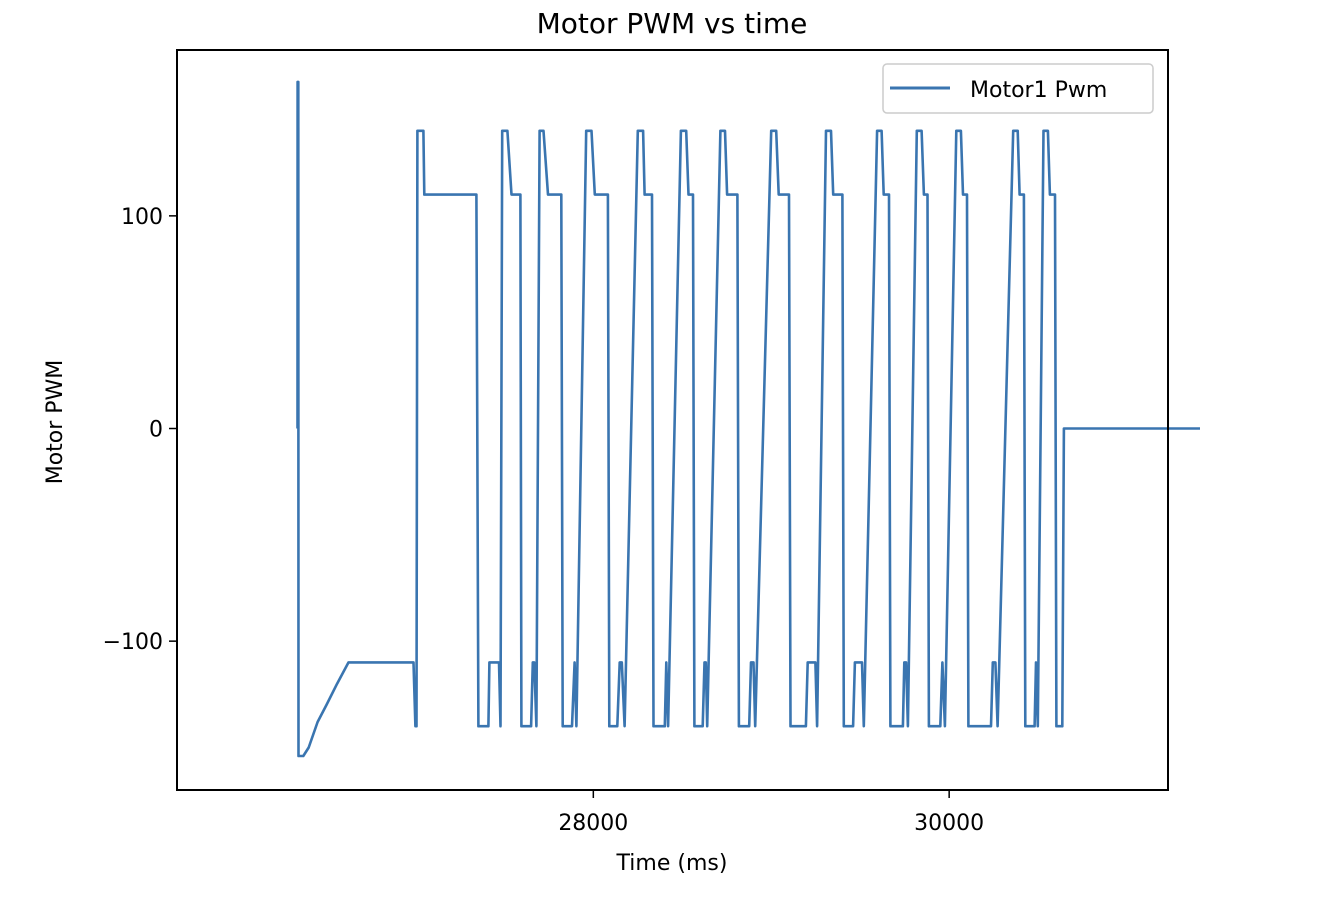  I want to click on y-tick-label: 100, so click(142, 217).